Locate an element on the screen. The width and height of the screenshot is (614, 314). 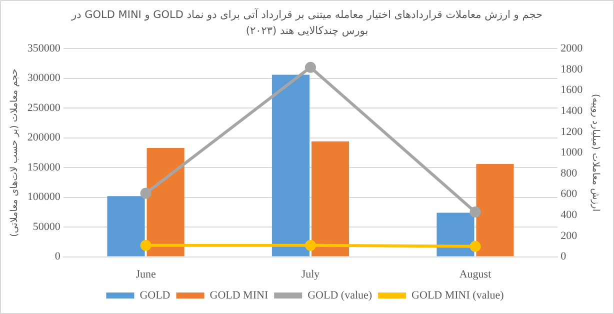
x-tick-label: August is located at coordinates (475, 274).